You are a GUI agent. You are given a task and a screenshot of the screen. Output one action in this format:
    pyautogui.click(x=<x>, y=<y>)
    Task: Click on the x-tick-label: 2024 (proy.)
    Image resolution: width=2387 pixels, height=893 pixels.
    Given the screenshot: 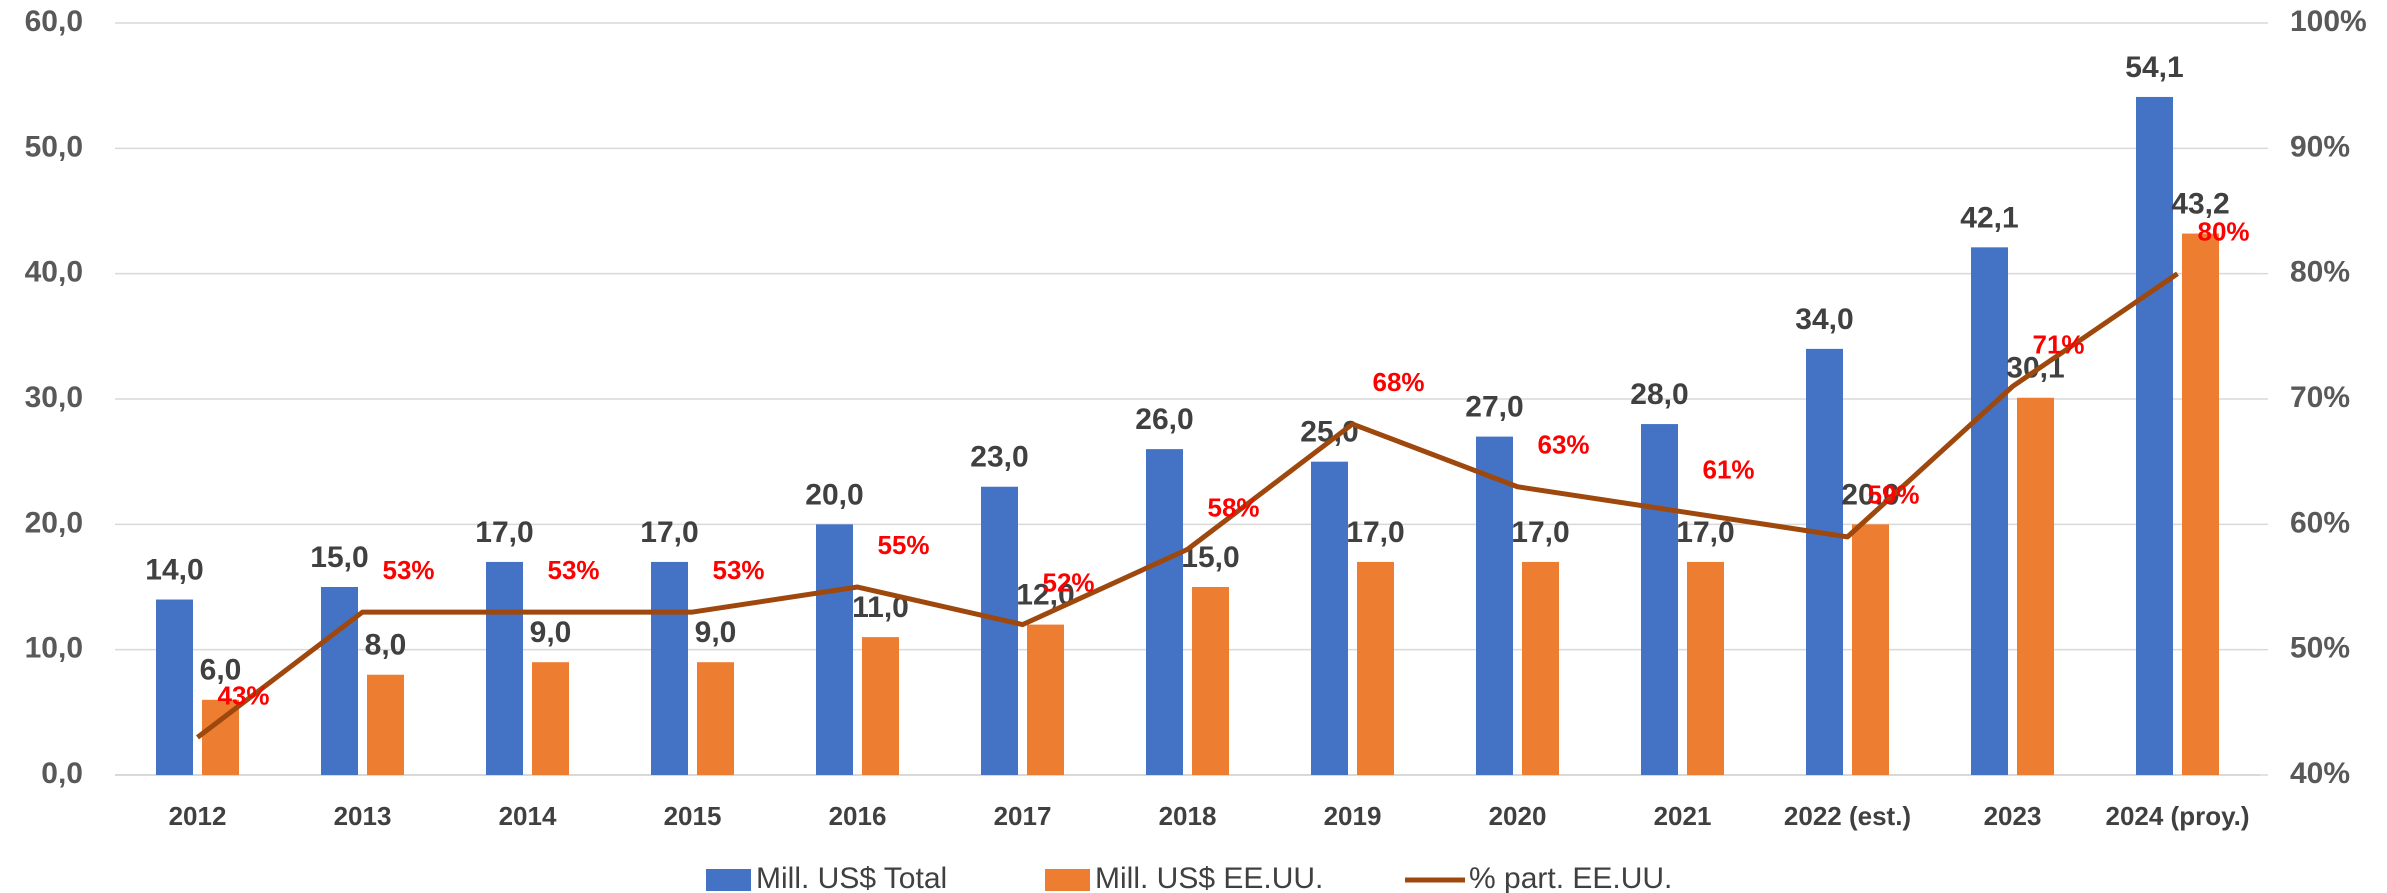 What is the action you would take?
    pyautogui.click(x=2177, y=816)
    